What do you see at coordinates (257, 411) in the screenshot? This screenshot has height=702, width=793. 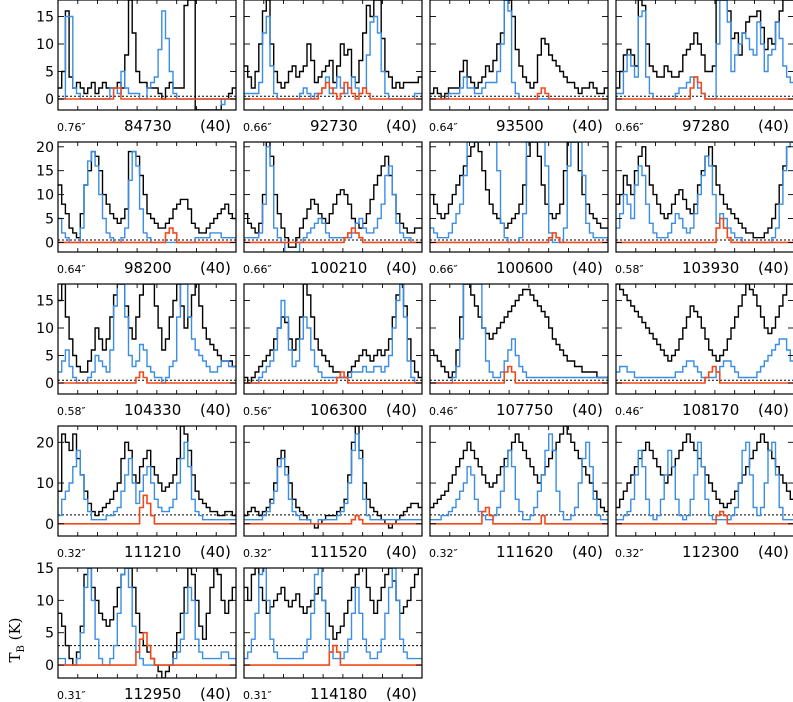 I see `beam-size-label: 0.56″` at bounding box center [257, 411].